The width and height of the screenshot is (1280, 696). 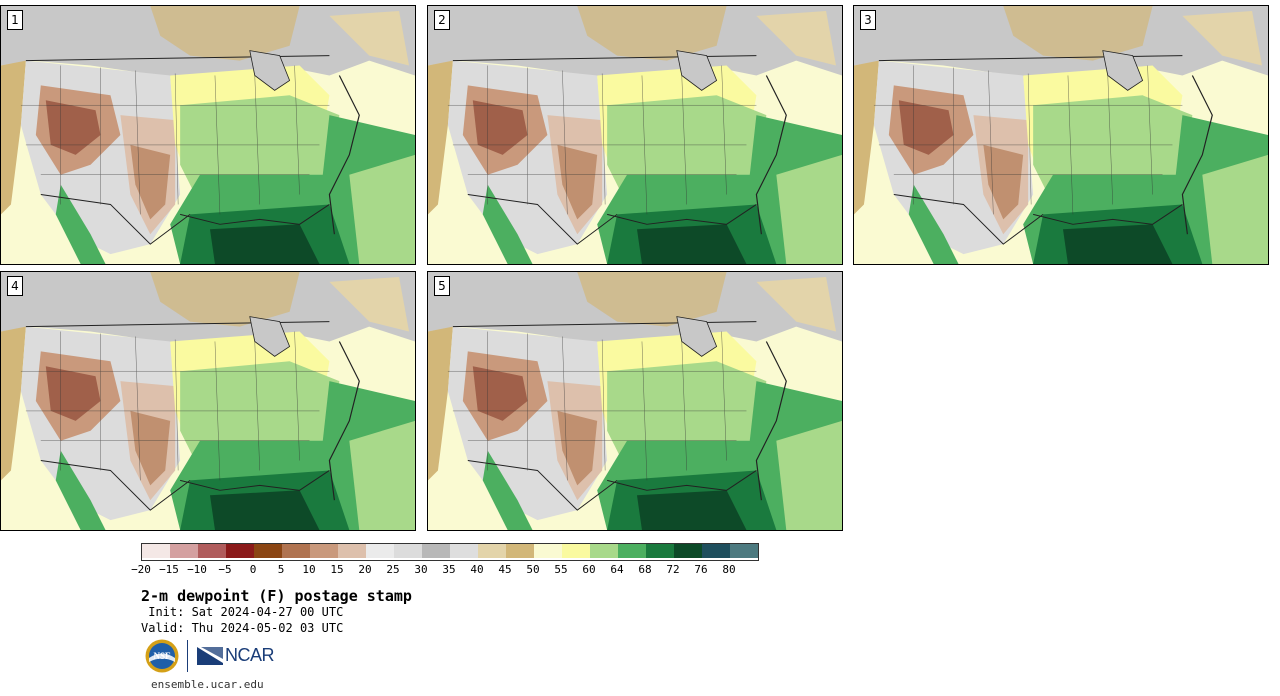 I want to click on colorbar-tick-label: 45, so click(x=505, y=569).